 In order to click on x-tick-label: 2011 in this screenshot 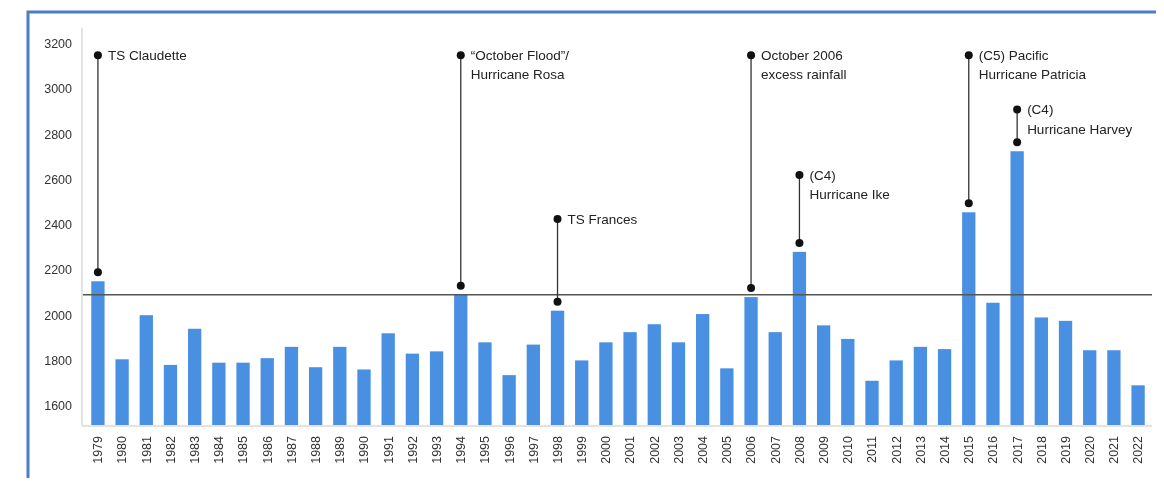, I will do `click(872, 449)`.